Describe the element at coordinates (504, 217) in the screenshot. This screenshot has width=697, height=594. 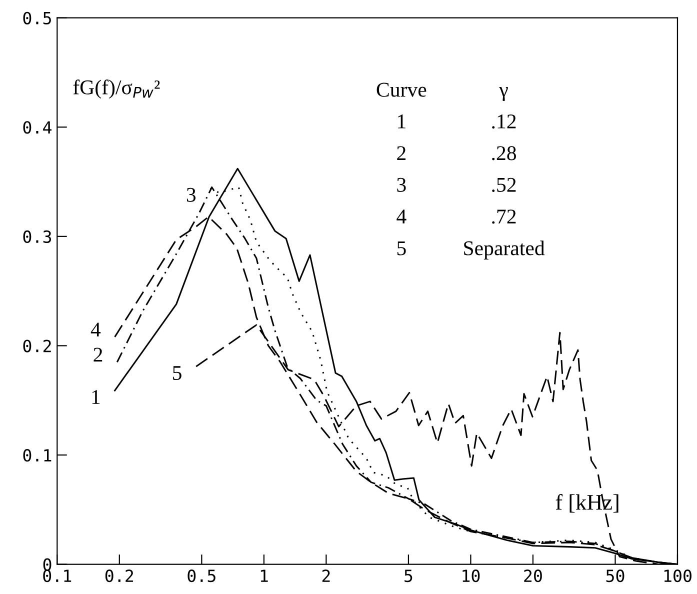
I see `annotation: .72` at that location.